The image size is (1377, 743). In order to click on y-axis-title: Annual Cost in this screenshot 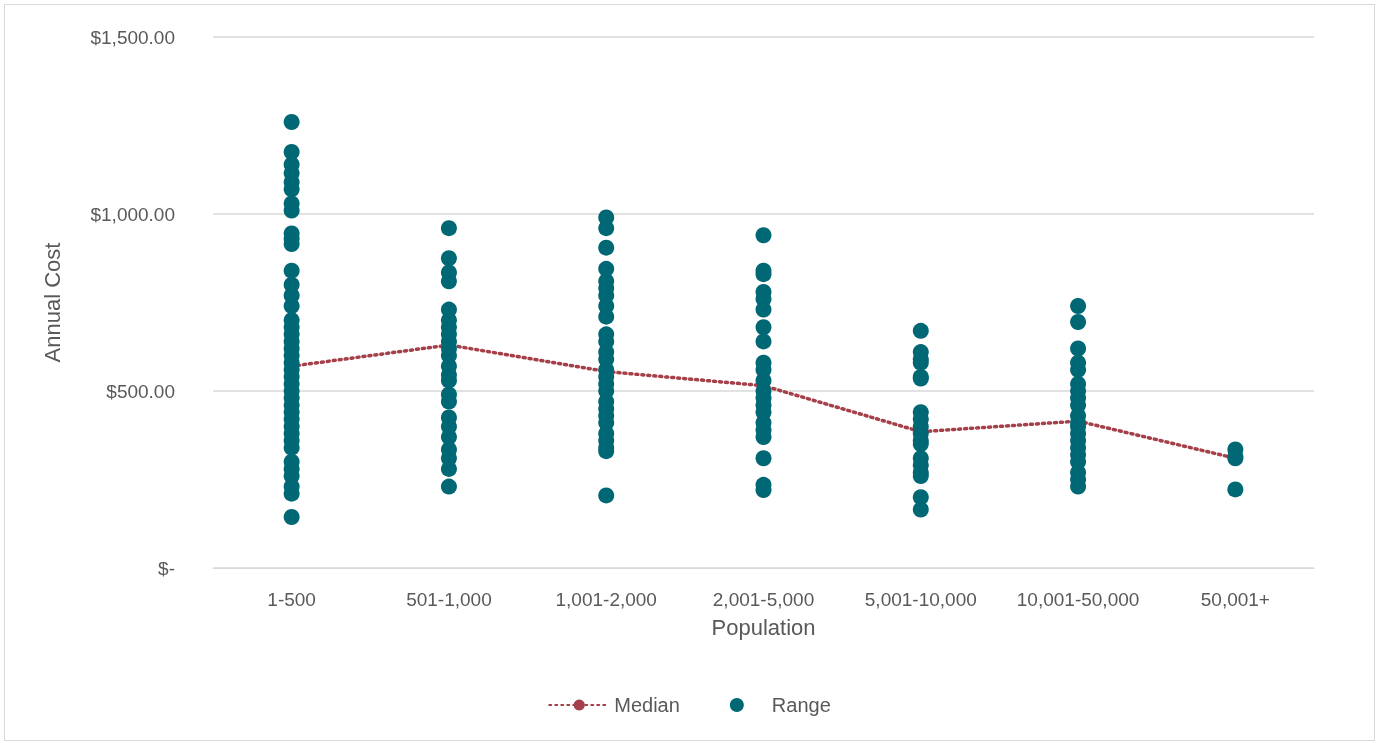, I will do `click(52, 302)`.